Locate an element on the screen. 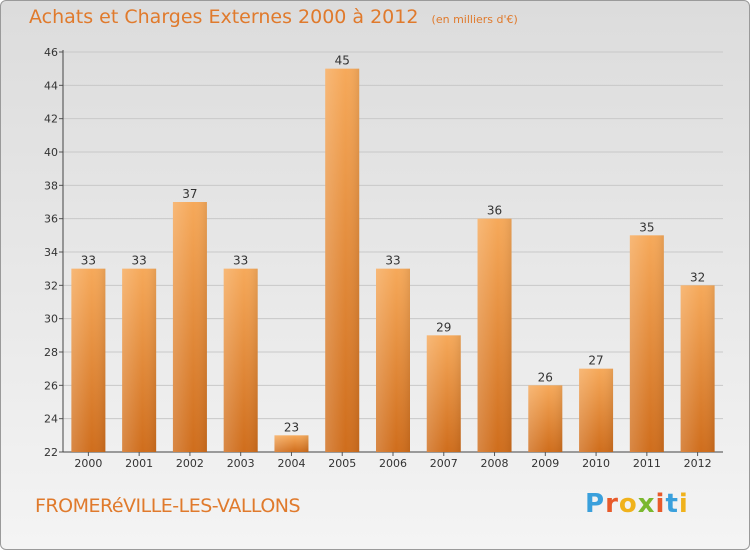 This screenshot has width=750, height=550. y-tick-label: 32 is located at coordinates (51, 285).